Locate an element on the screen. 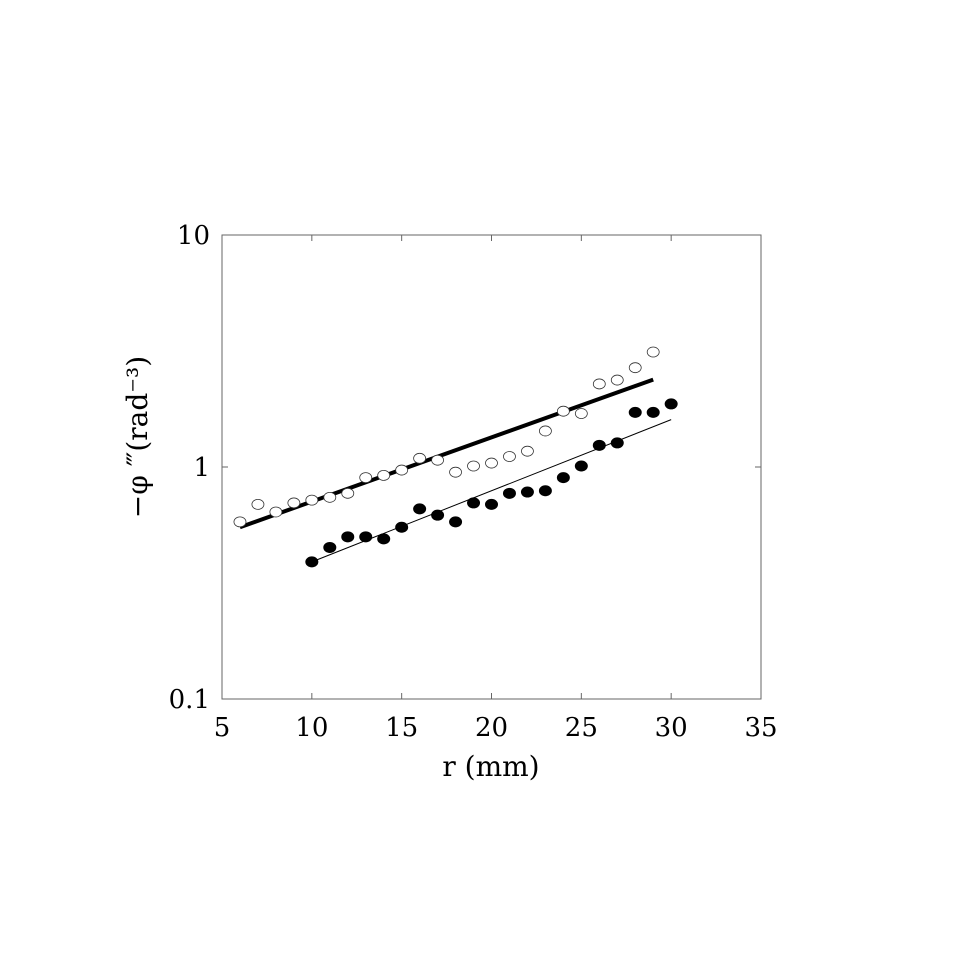  y-tick-label: 1 is located at coordinates (201, 468).